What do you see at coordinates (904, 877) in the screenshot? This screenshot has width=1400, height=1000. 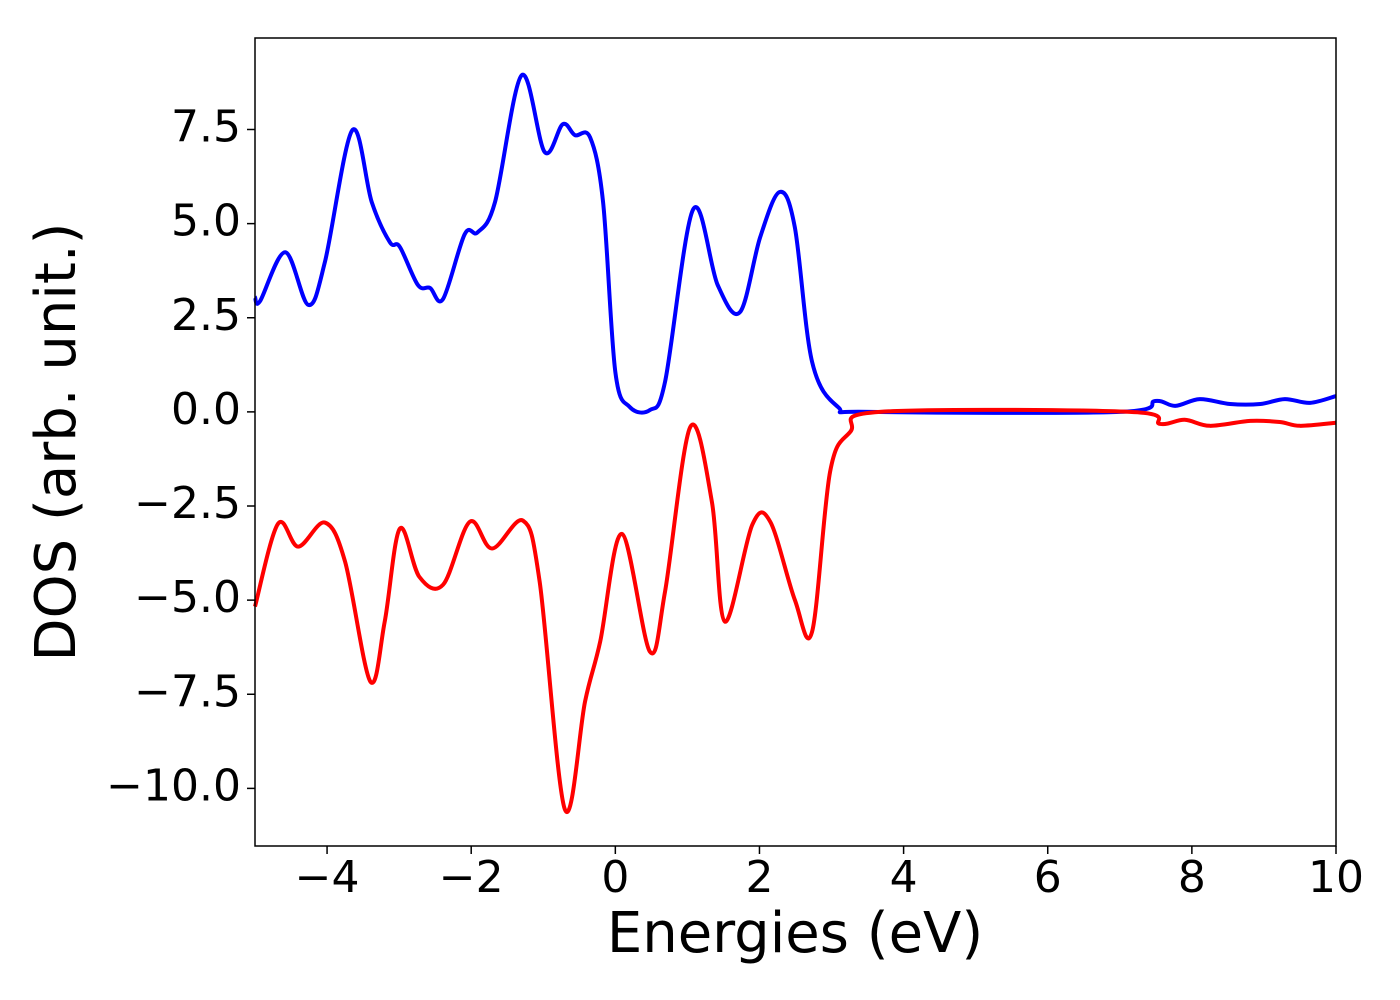 I see `x-tick-label: 4` at bounding box center [904, 877].